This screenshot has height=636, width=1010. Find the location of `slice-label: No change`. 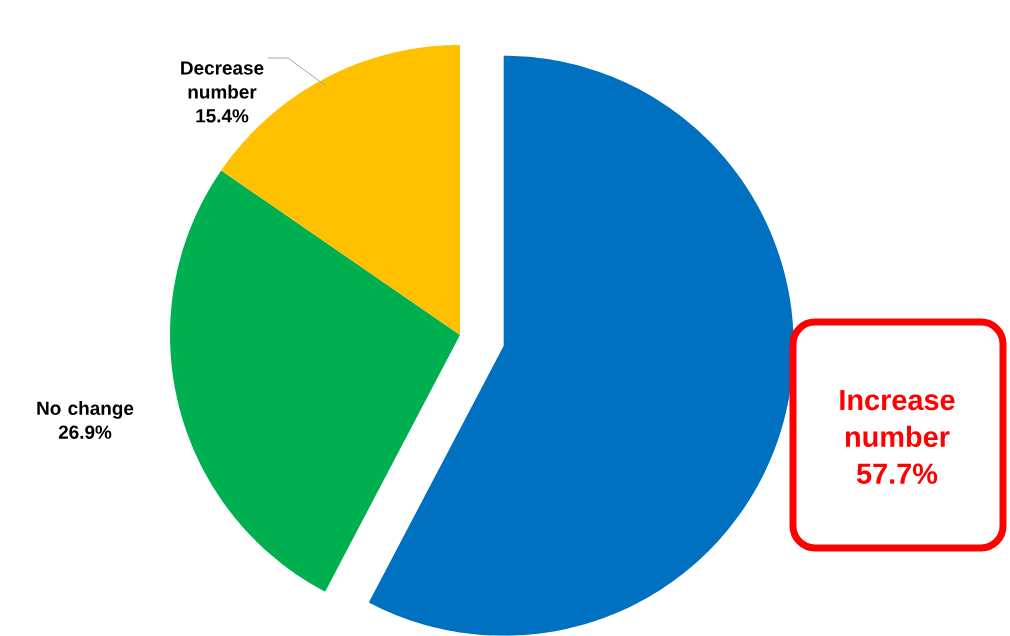

slice-label: No change is located at coordinates (85, 410).